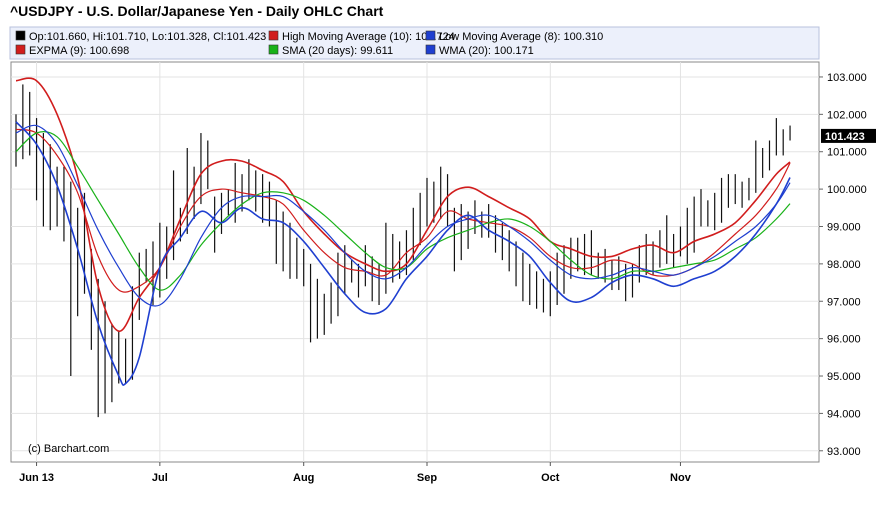  What do you see at coordinates (844, 302) in the screenshot?
I see `y-tick-label: 97.000` at bounding box center [844, 302].